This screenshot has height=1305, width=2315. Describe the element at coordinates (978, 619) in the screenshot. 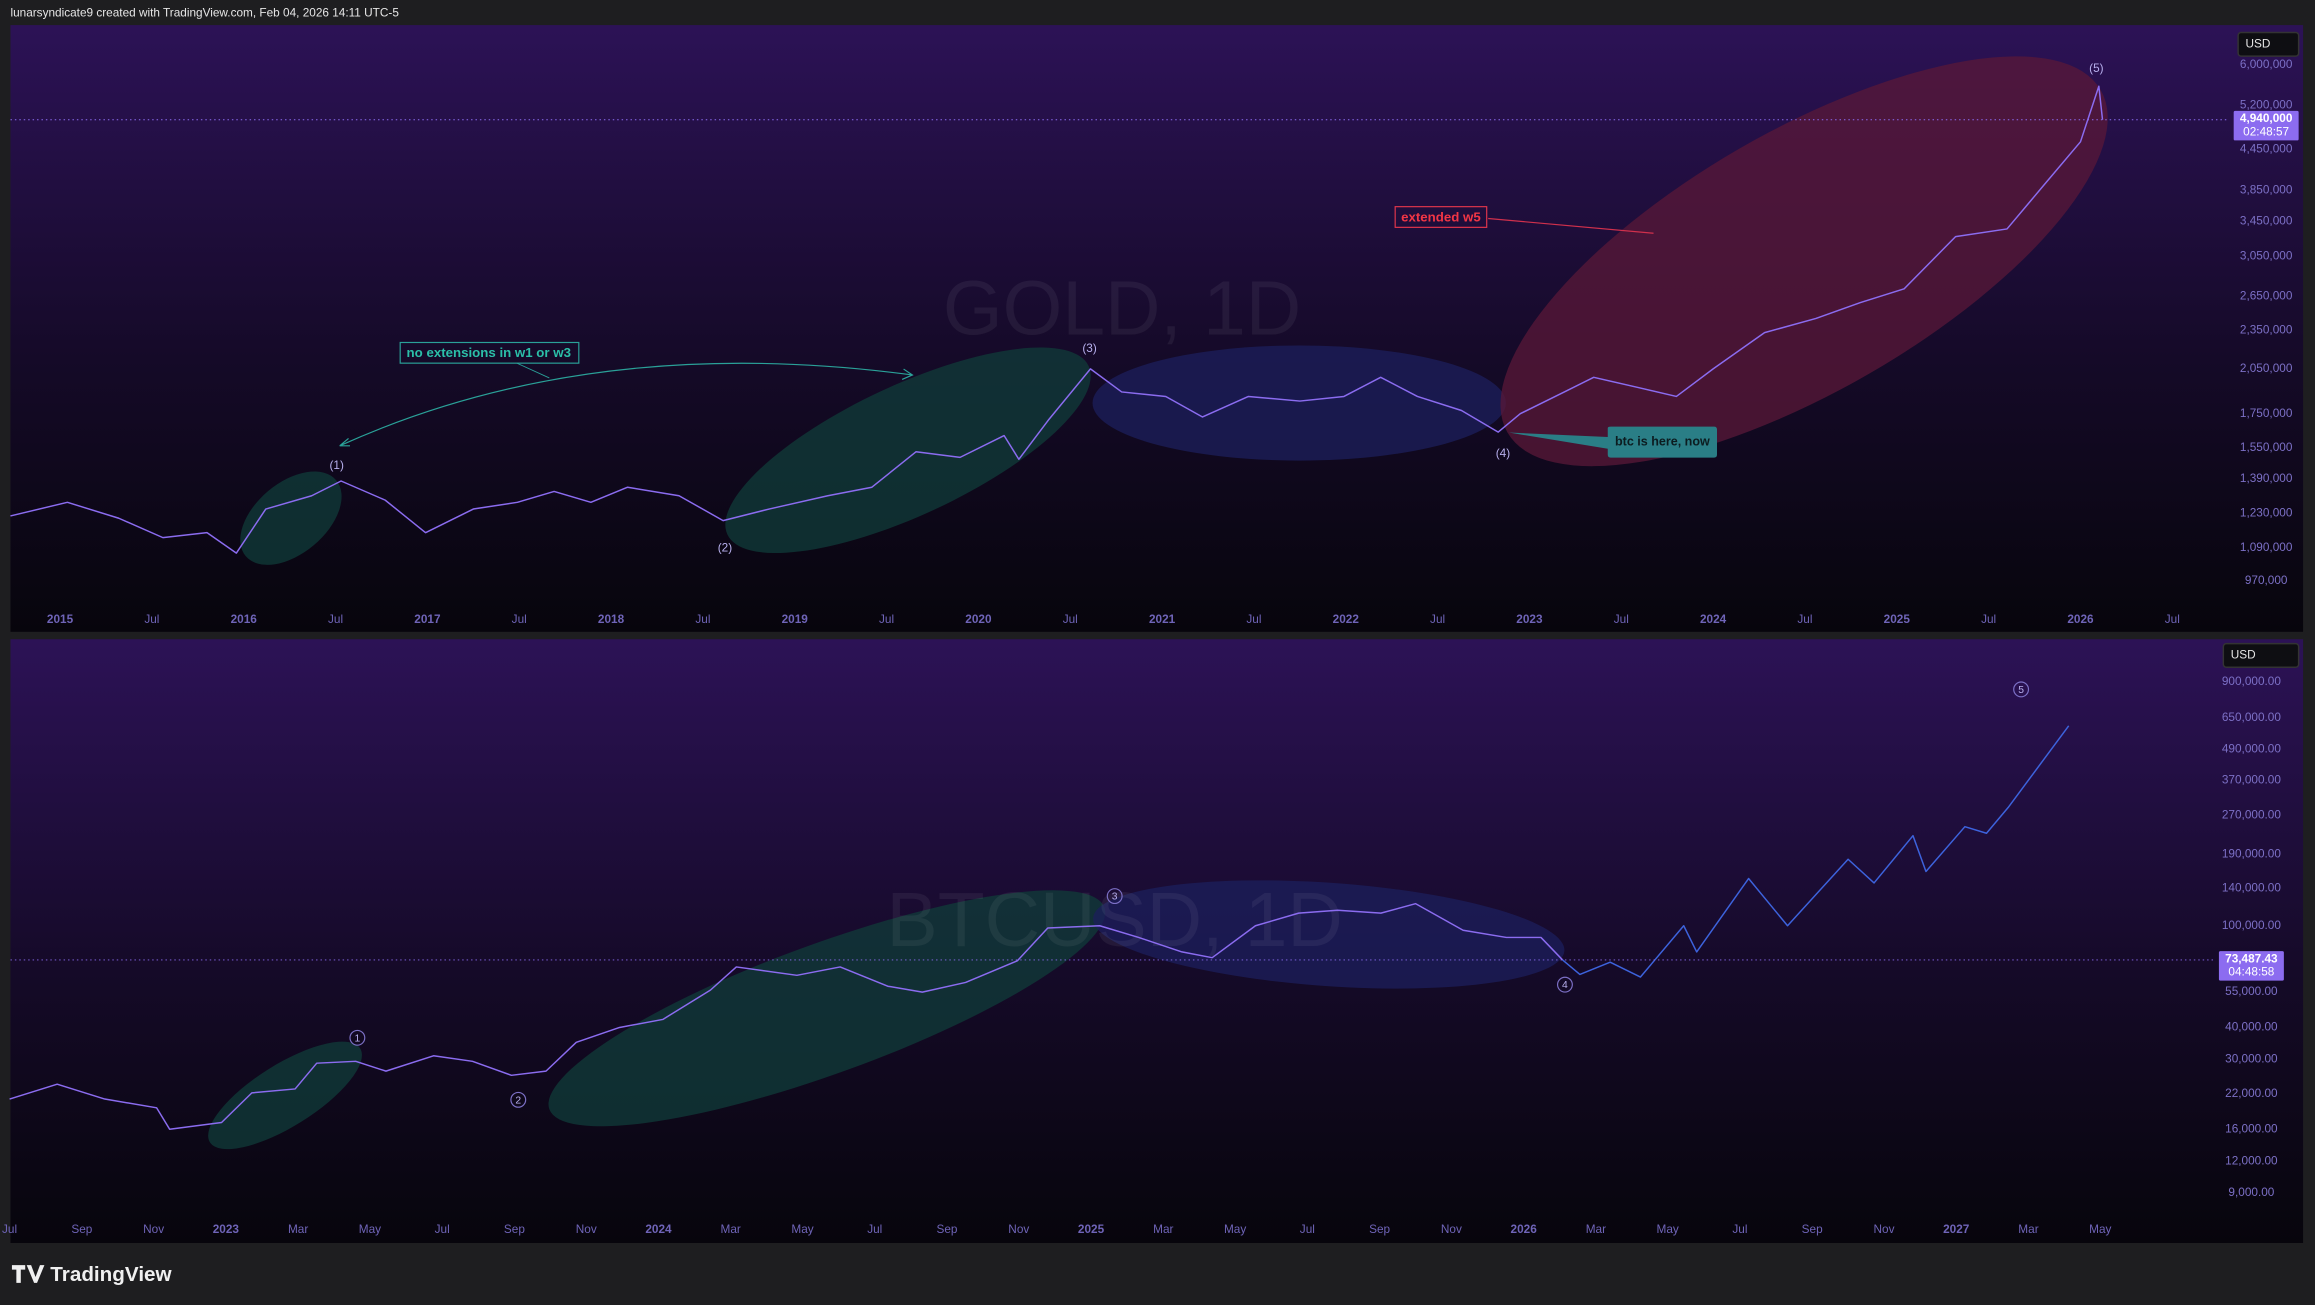

I see `x-tick-label: 2020` at that location.